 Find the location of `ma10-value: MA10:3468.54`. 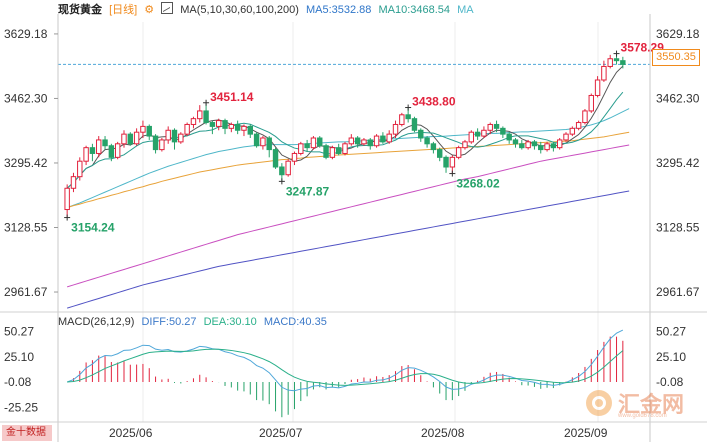

ma10-value: MA10:3468.54 is located at coordinates (414, 10).